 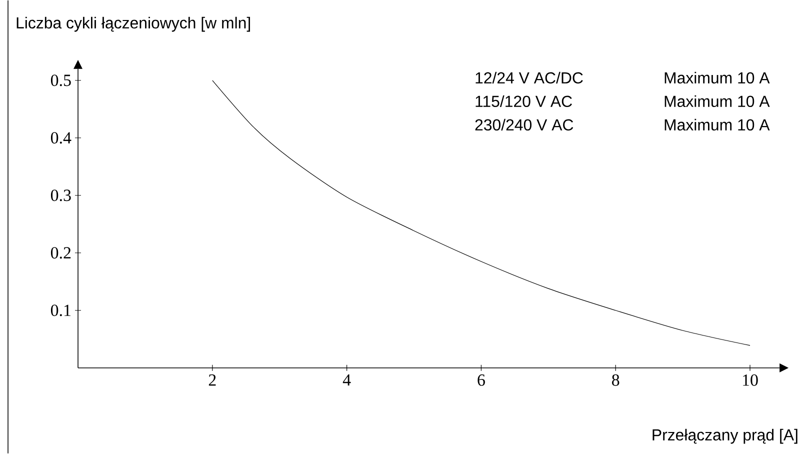 What do you see at coordinates (481, 380) in the screenshot?
I see `x-tick-label: 6` at bounding box center [481, 380].